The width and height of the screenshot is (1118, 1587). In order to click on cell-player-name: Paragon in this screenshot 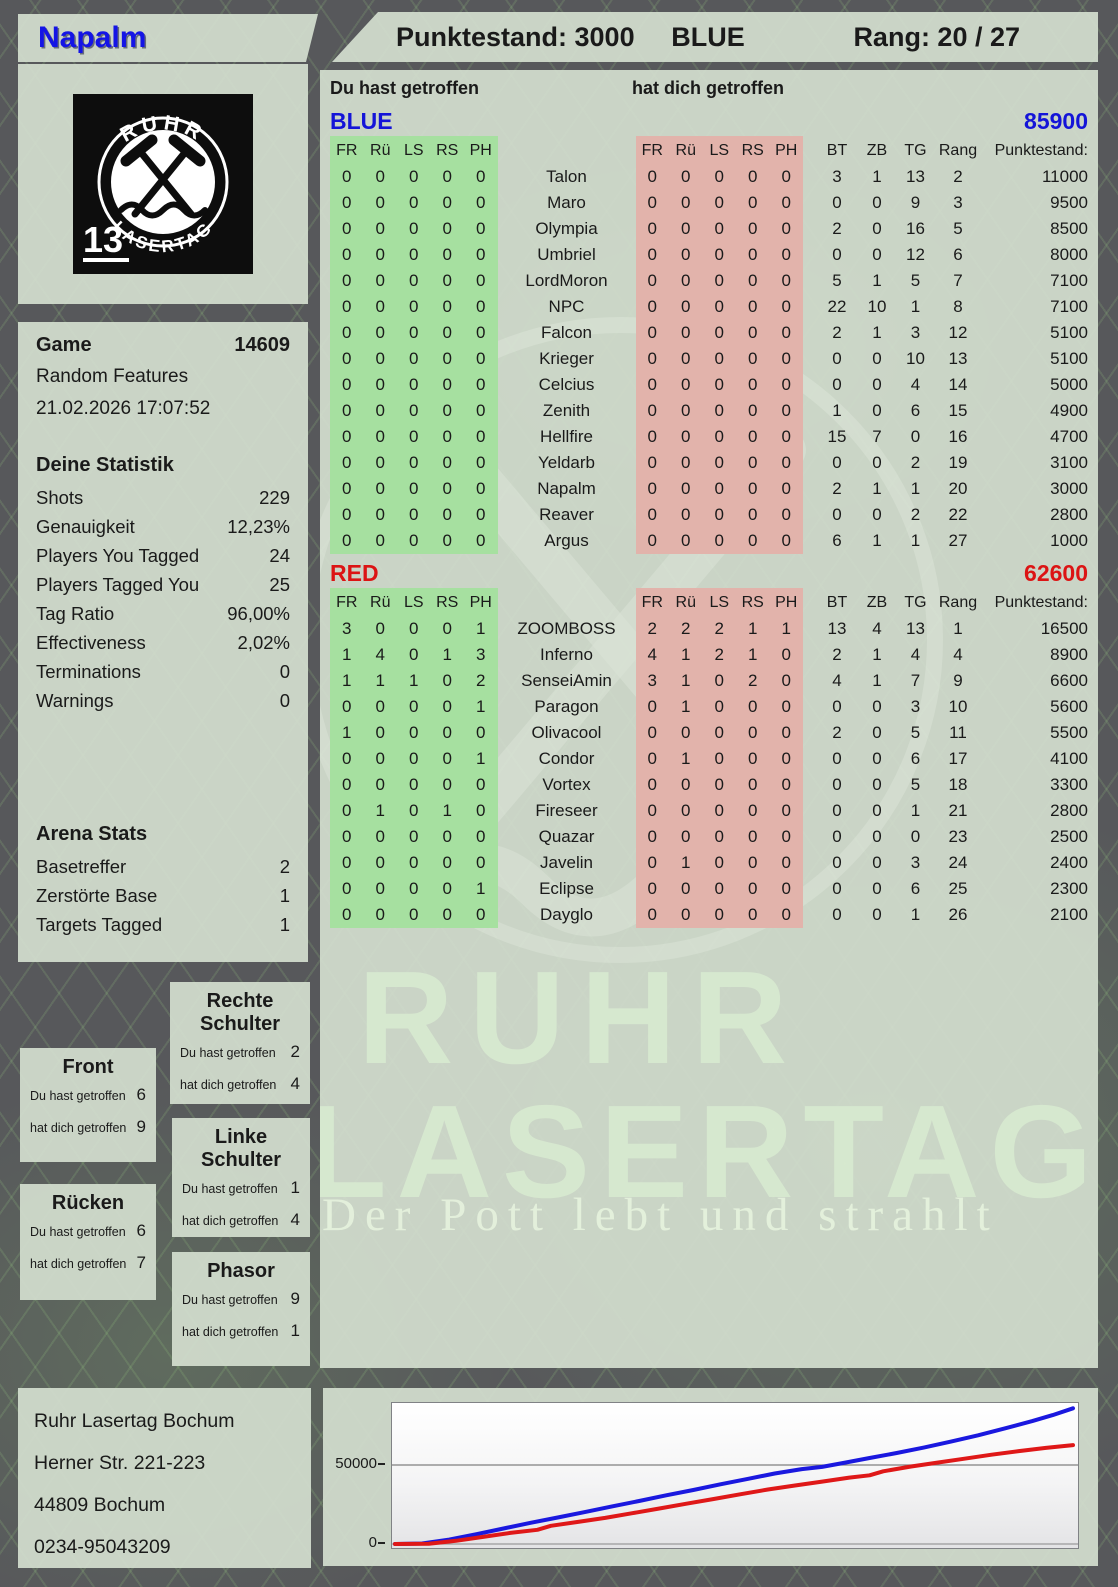, I will do `click(566, 706)`.